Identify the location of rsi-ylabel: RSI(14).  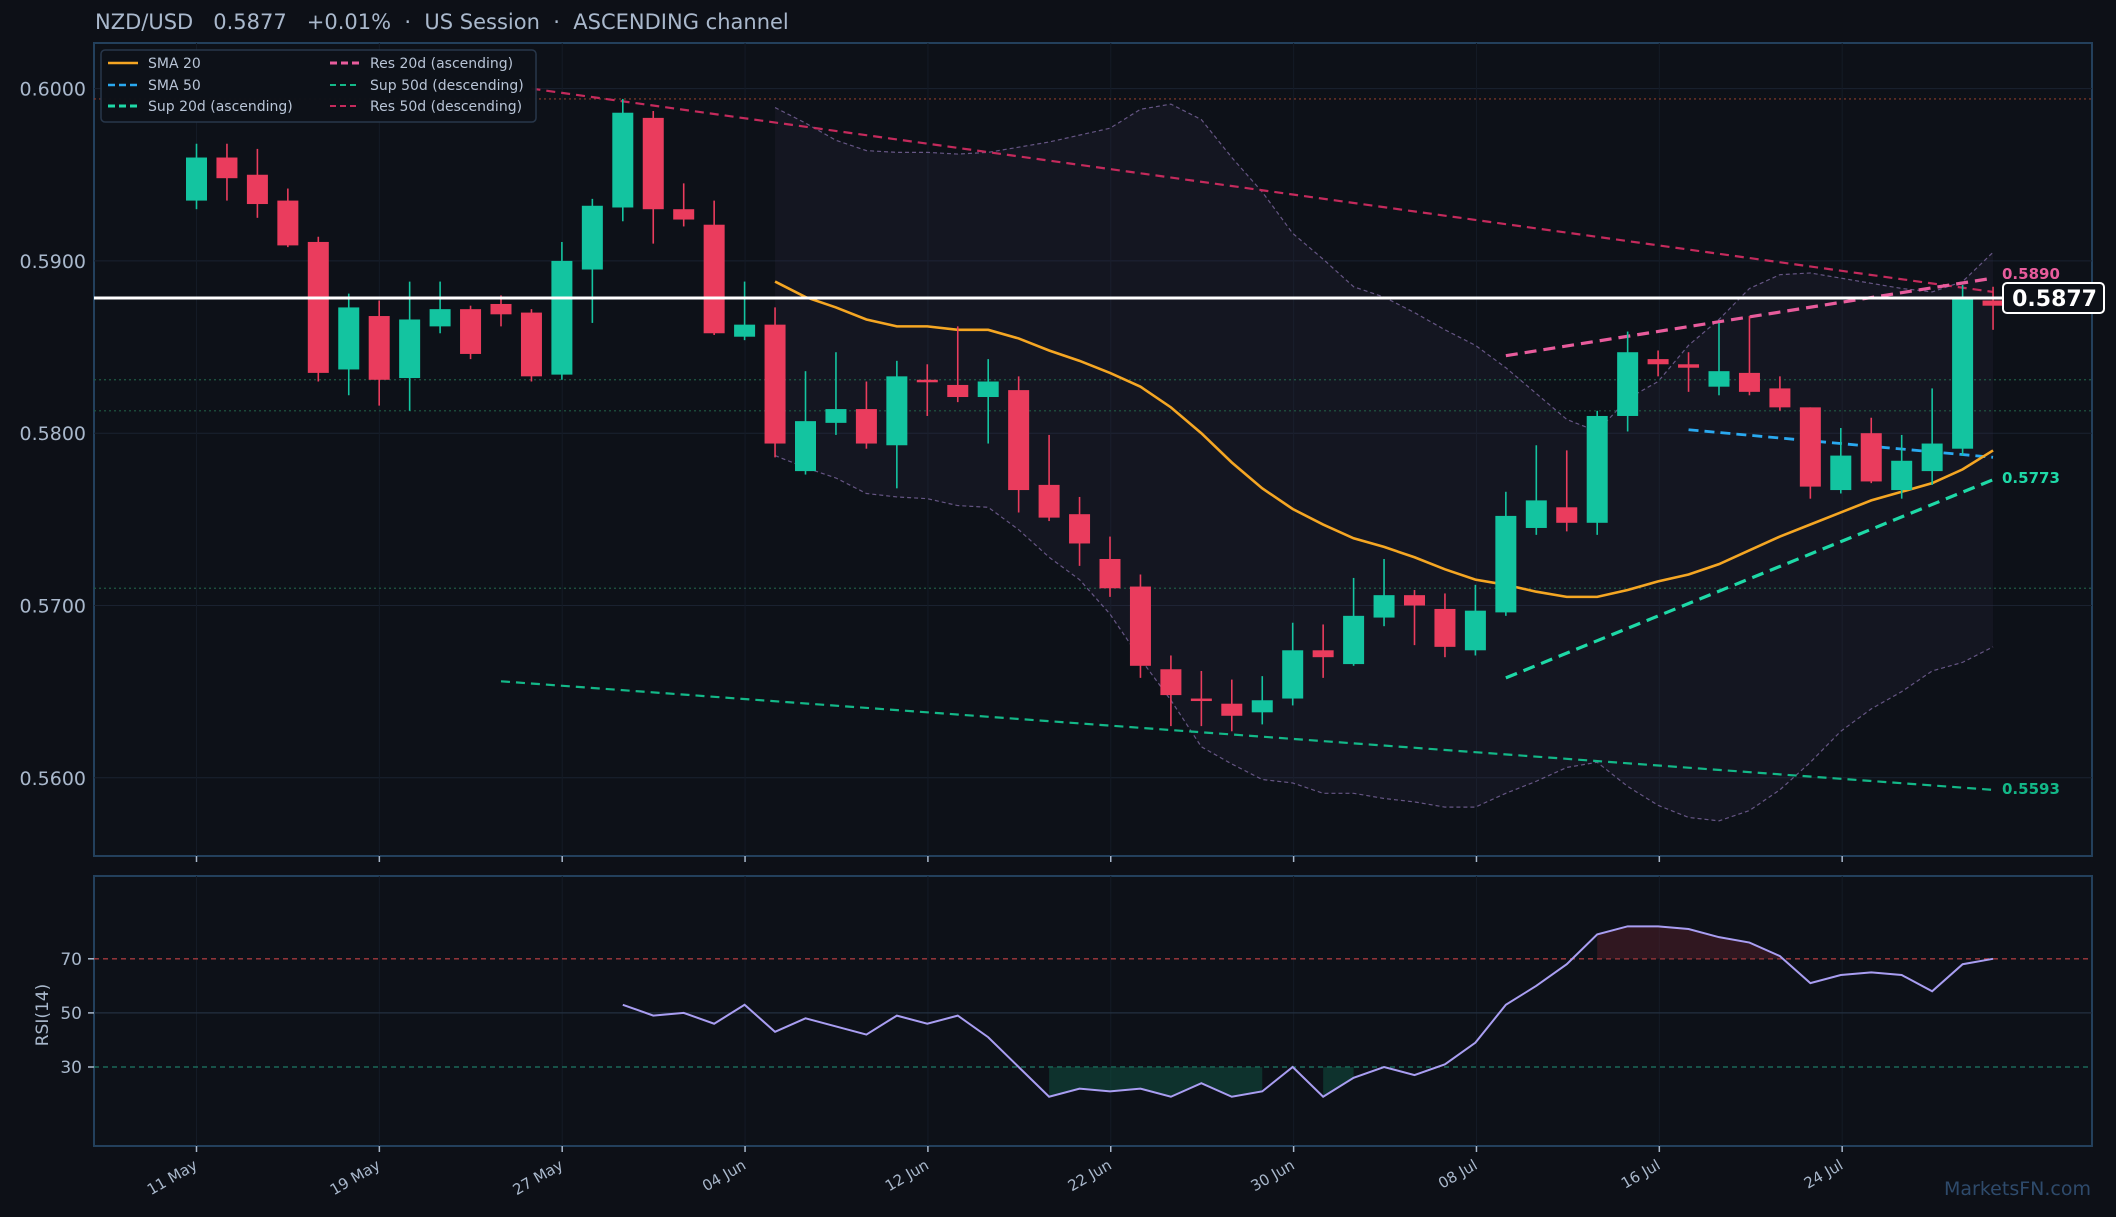
(43, 1015).